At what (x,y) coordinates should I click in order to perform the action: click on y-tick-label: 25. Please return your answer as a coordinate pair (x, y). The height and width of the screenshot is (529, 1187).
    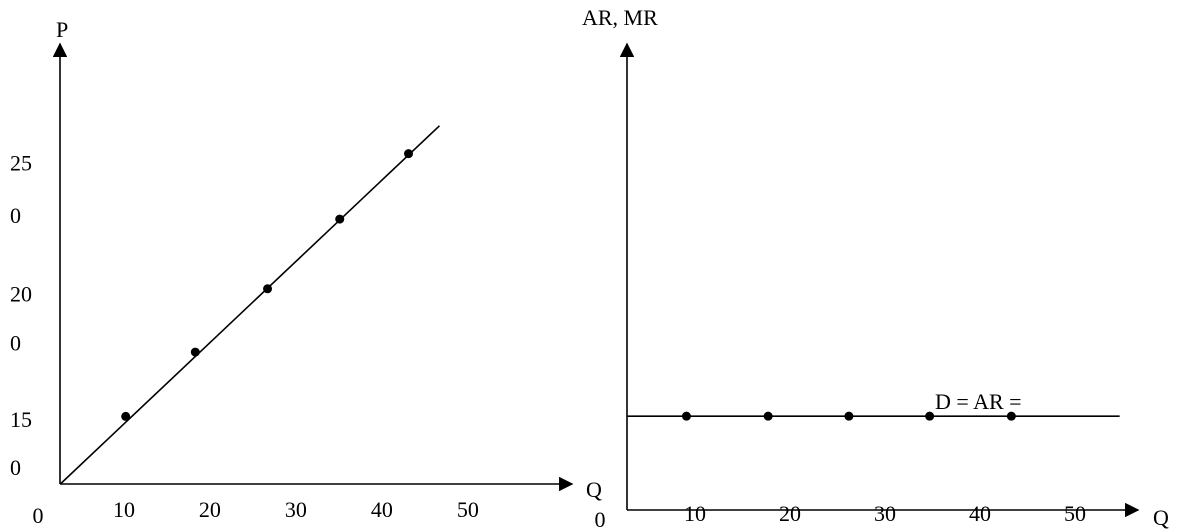
    Looking at the image, I should click on (21, 163).